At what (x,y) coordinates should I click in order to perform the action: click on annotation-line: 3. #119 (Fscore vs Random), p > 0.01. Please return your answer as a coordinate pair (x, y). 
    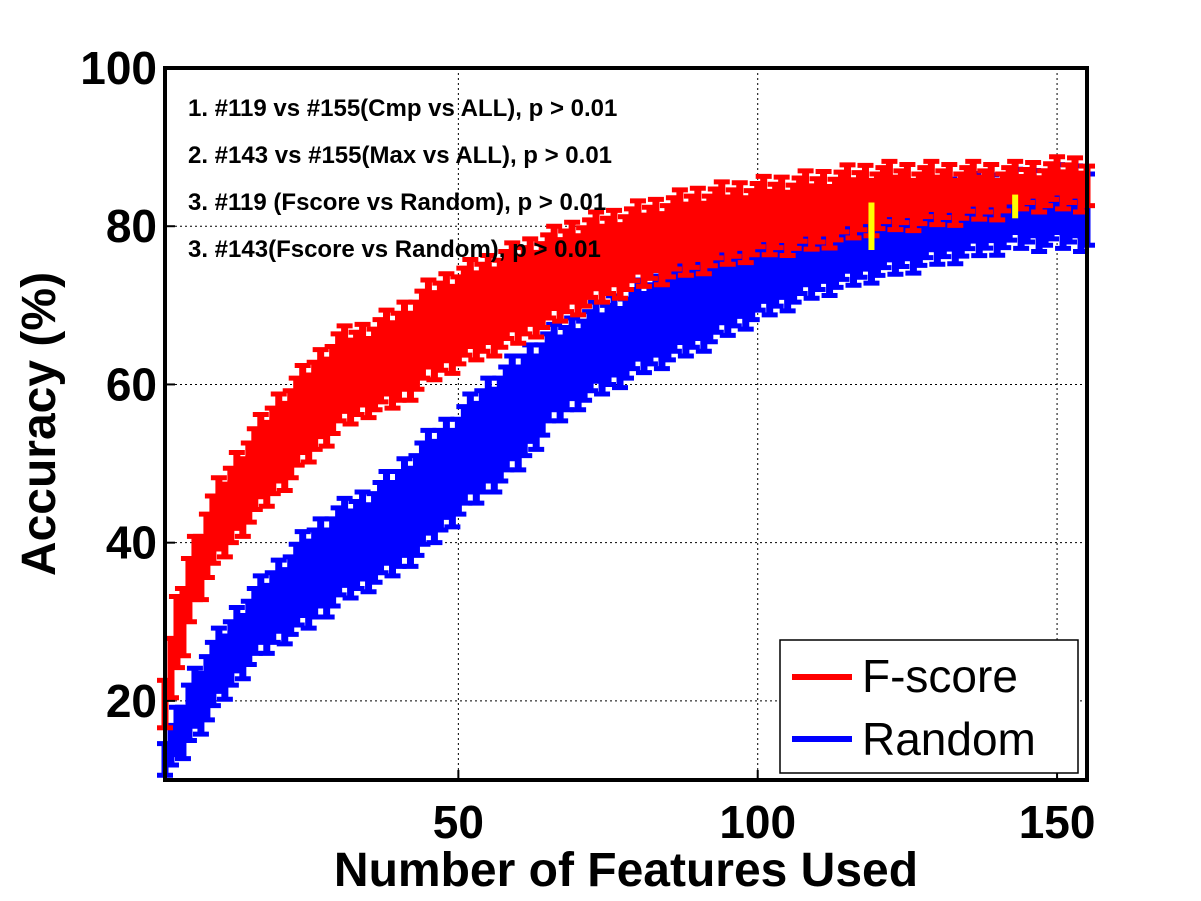
    Looking at the image, I should click on (397, 202).